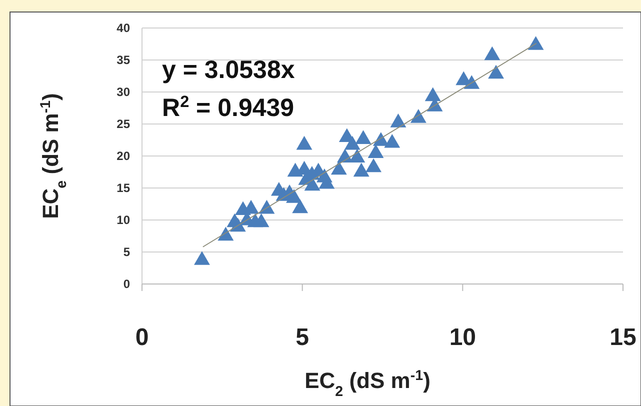  I want to click on y-tick-label: 5, so click(126, 252).